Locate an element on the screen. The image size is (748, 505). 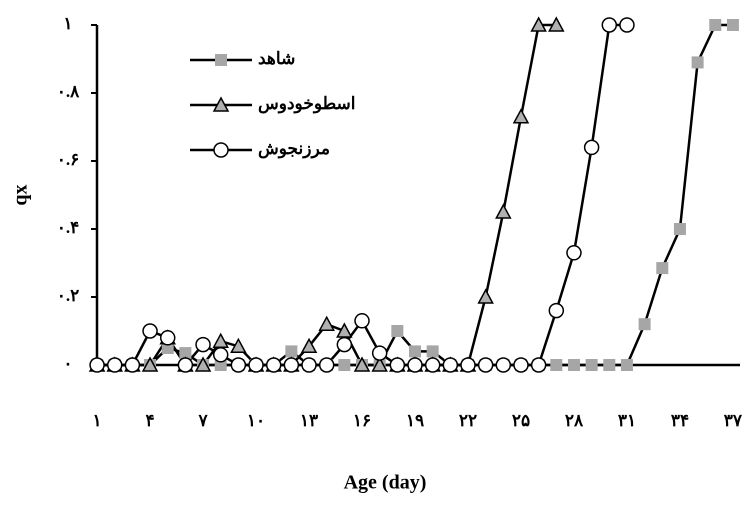
y-tick-label: ٠.٨ is located at coordinates (68, 91).